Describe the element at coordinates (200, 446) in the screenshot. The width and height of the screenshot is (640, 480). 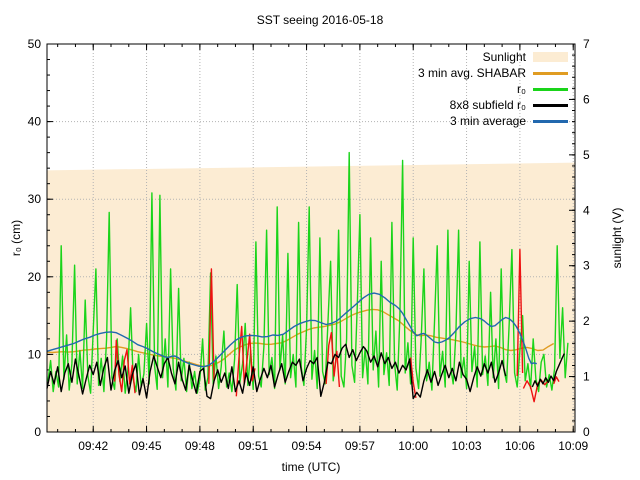
I see `x-tick-label: 09:48` at that location.